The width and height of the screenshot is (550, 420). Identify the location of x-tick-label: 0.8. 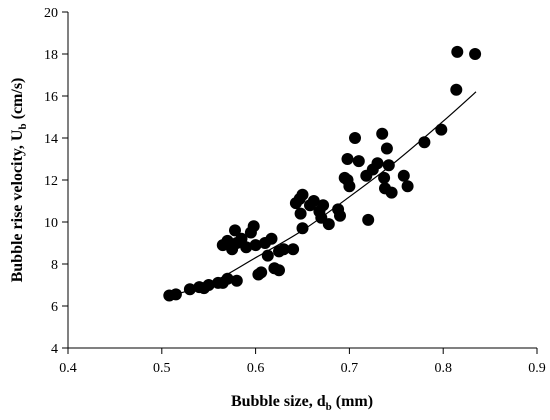
(443, 368).